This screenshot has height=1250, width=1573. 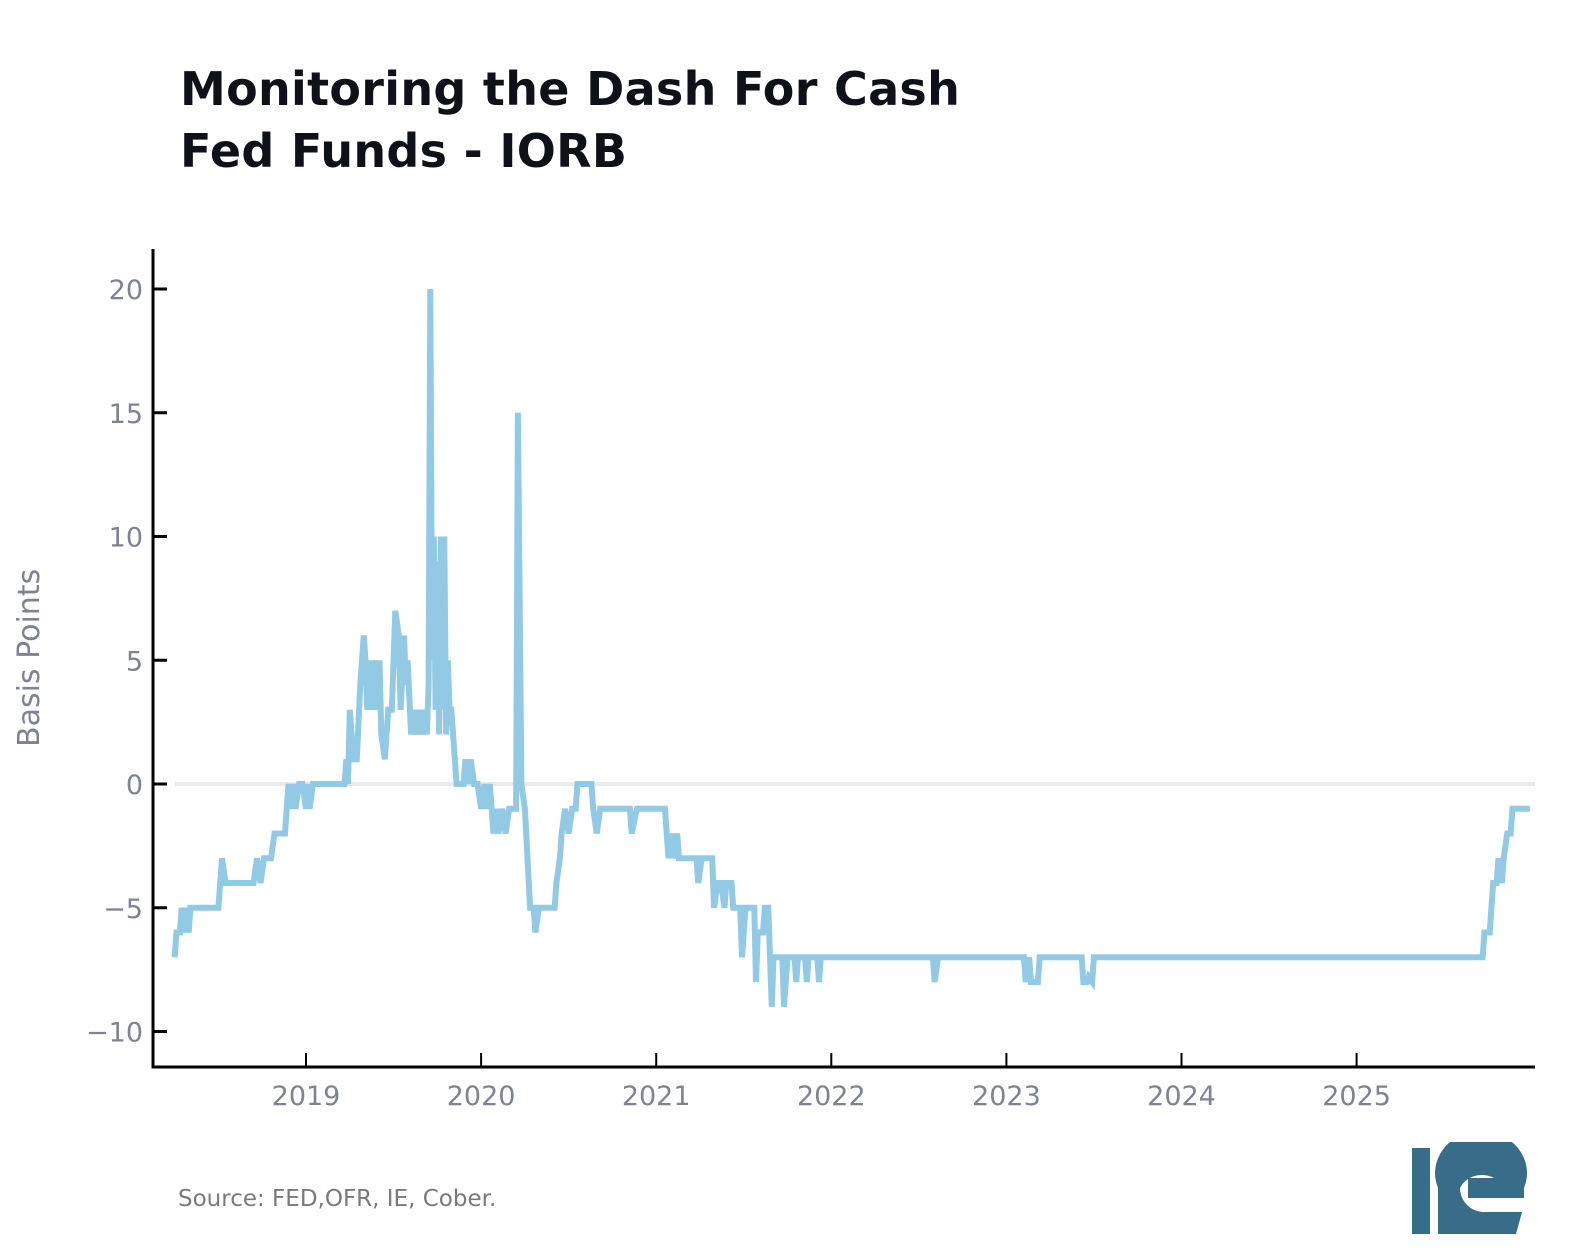 What do you see at coordinates (114, 1033) in the screenshot?
I see `y-tick-label: −10` at bounding box center [114, 1033].